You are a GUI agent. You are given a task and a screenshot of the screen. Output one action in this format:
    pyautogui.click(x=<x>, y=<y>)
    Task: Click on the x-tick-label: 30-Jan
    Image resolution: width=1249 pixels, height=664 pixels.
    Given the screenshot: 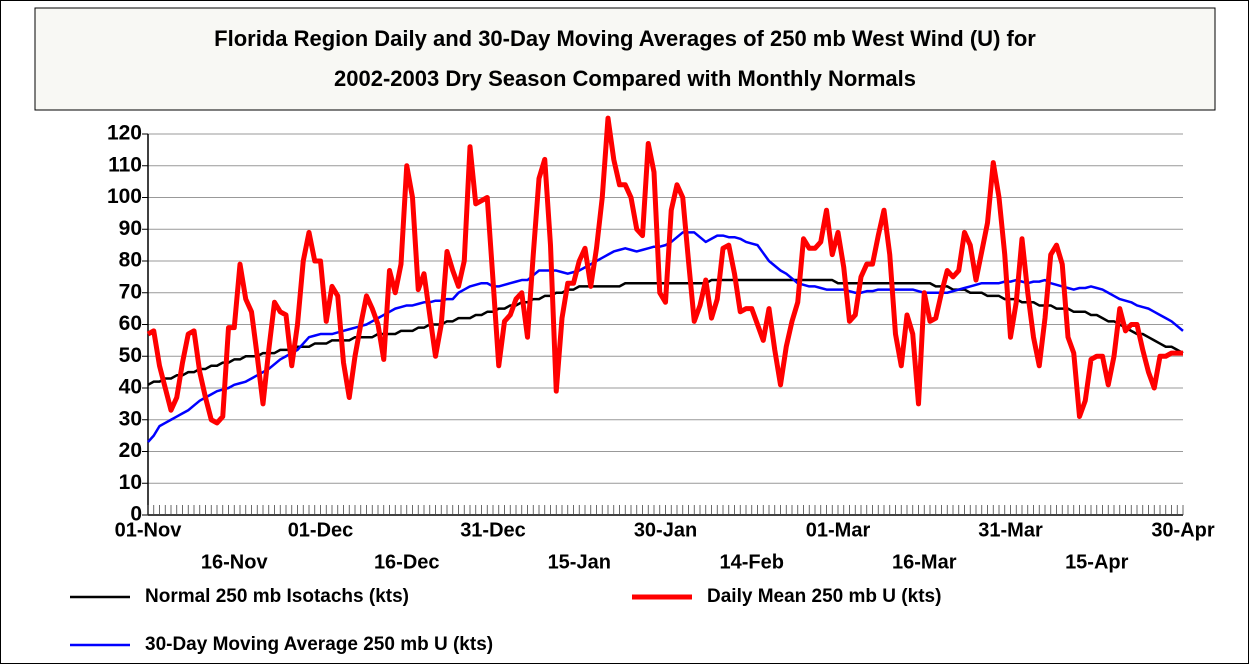 What is the action you would take?
    pyautogui.click(x=665, y=530)
    